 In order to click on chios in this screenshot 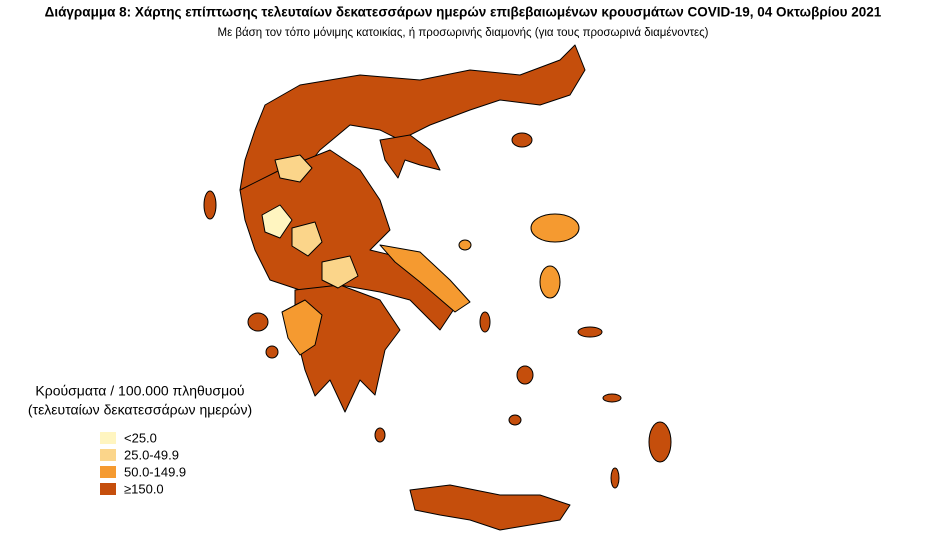, I will do `click(550, 282)`.